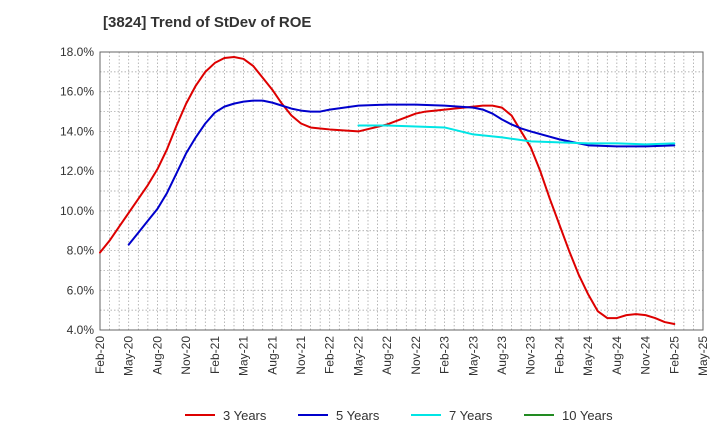 The height and width of the screenshot is (440, 720). Describe the element at coordinates (674, 355) in the screenshot. I see `x-tick-label: Feb-25` at that location.